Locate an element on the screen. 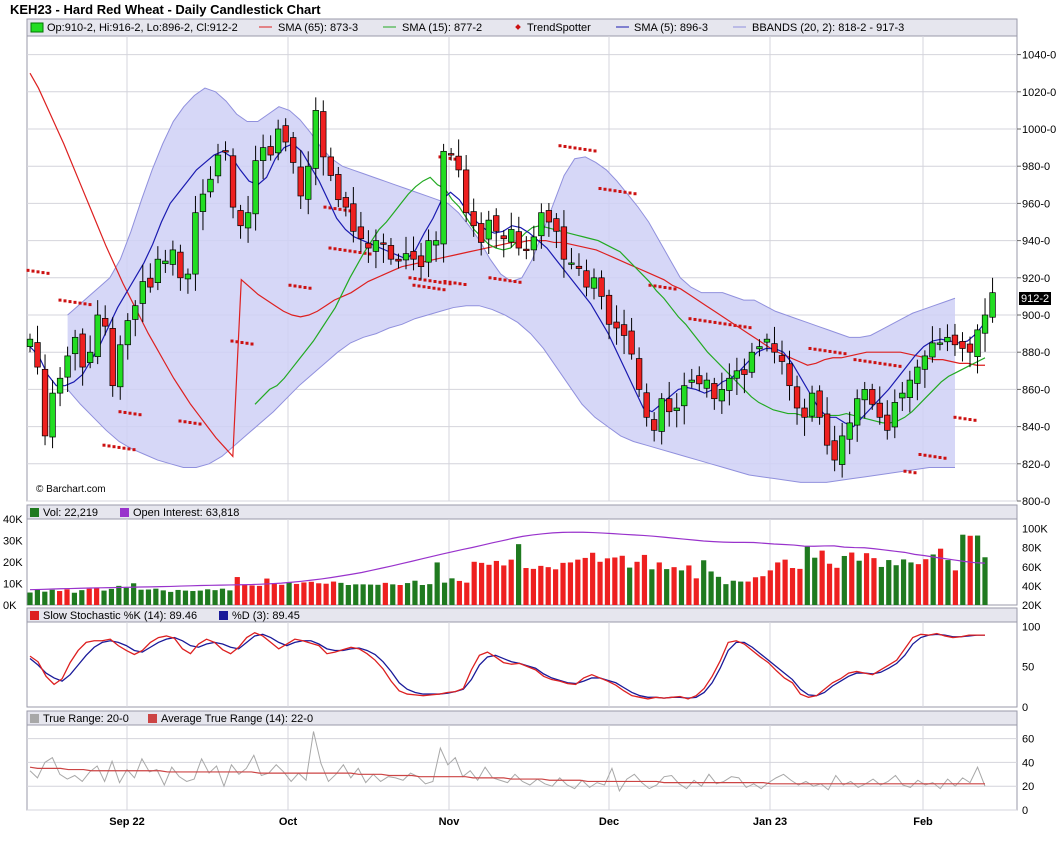 The height and width of the screenshot is (851, 1060). price-tick-label: 960-0 is located at coordinates (1036, 204).